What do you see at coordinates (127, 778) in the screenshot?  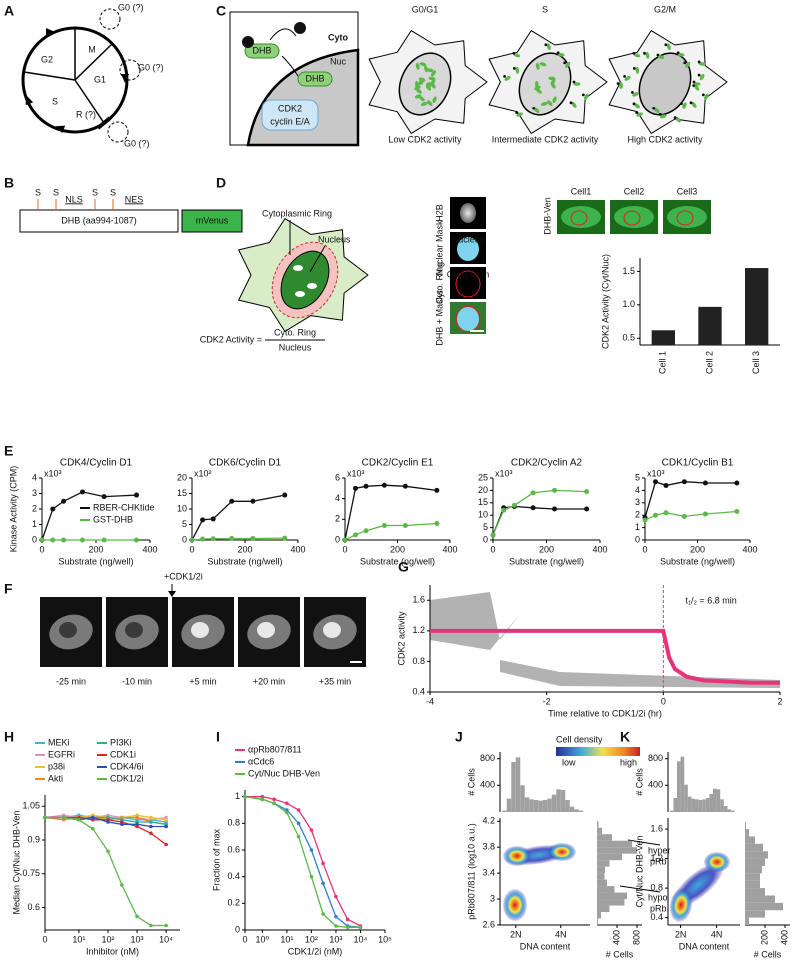 I see `legend-label: CDK1/2i` at bounding box center [127, 778].